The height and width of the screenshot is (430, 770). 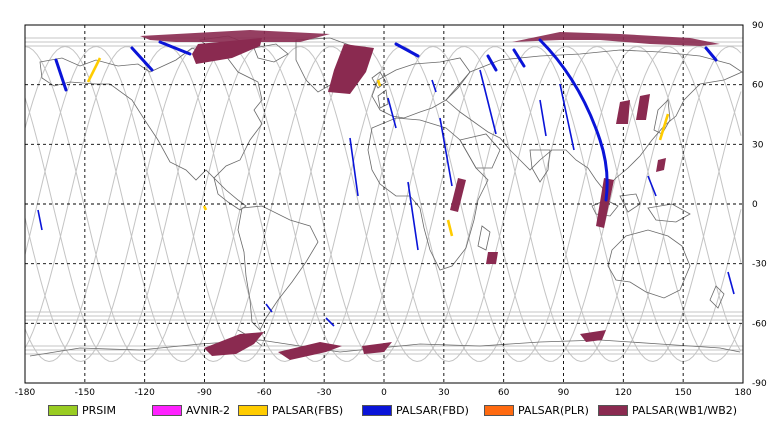 I want to click on legend-item-palsar-fbs: PALSAR(FBS), so click(x=300, y=410).